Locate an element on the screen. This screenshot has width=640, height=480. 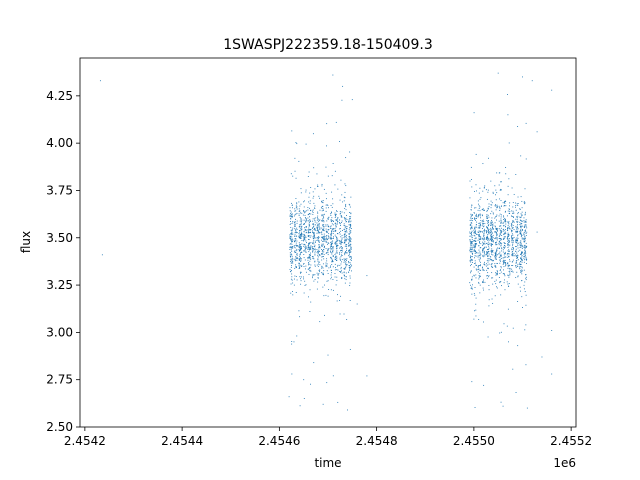
x-tick-label: 2.4550 is located at coordinates (474, 441).